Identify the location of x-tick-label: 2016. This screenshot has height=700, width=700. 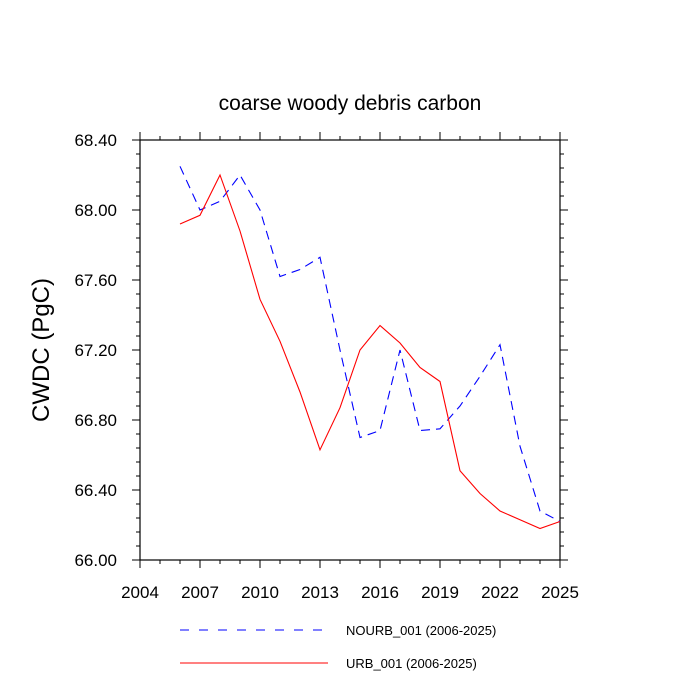
(380, 592).